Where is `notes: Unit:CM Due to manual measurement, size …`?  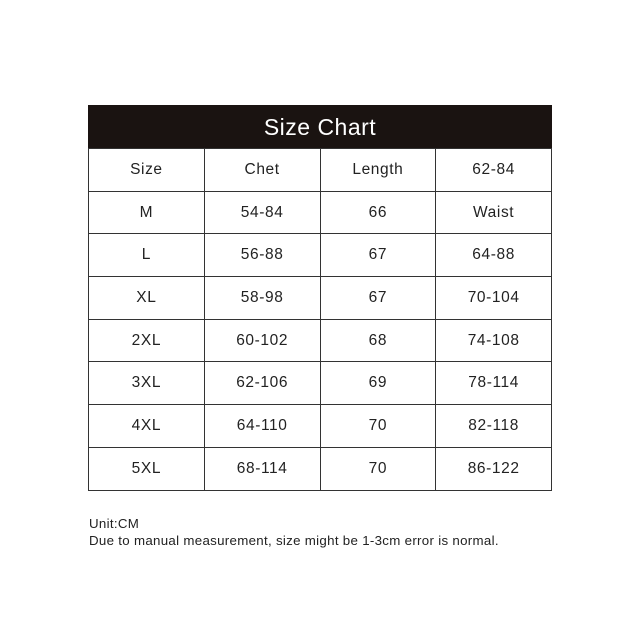 notes: Unit:CM Due to manual measurement, size … is located at coordinates (294, 532).